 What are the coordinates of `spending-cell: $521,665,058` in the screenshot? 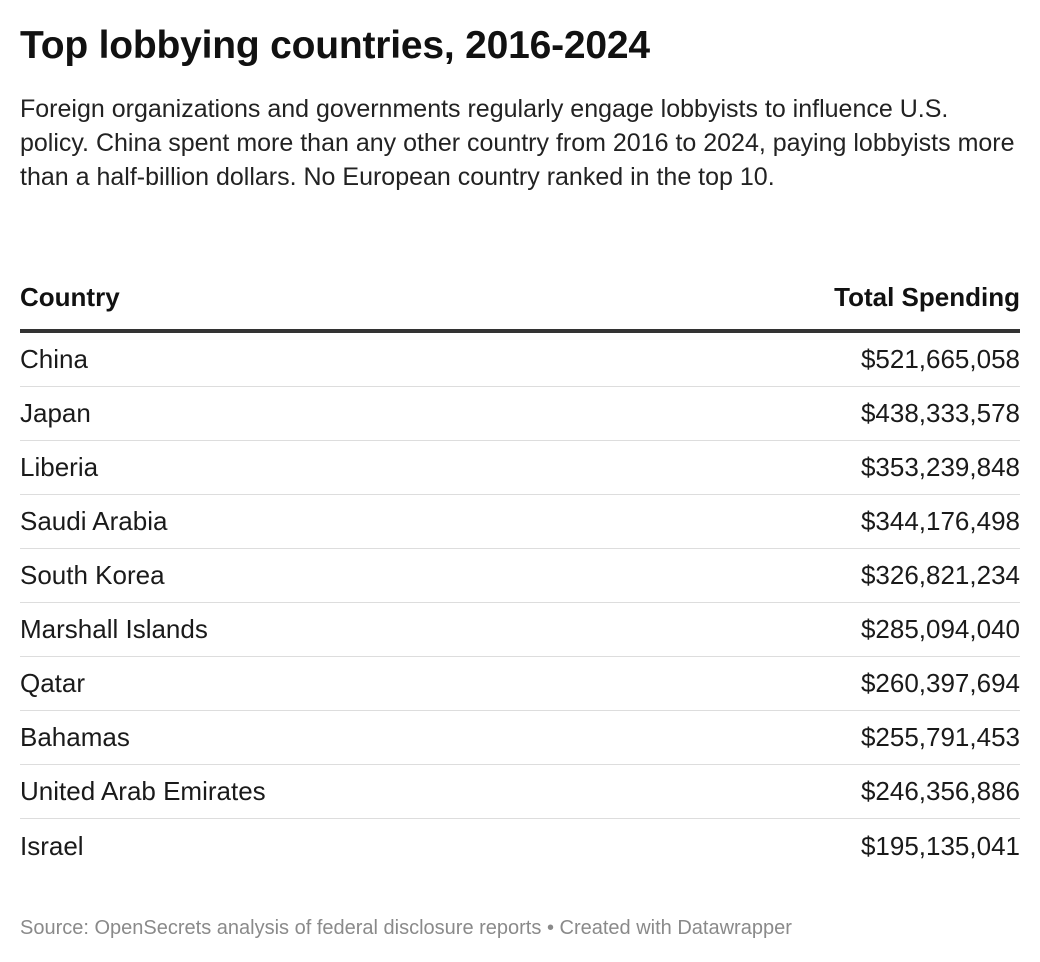 It's located at (940, 359).